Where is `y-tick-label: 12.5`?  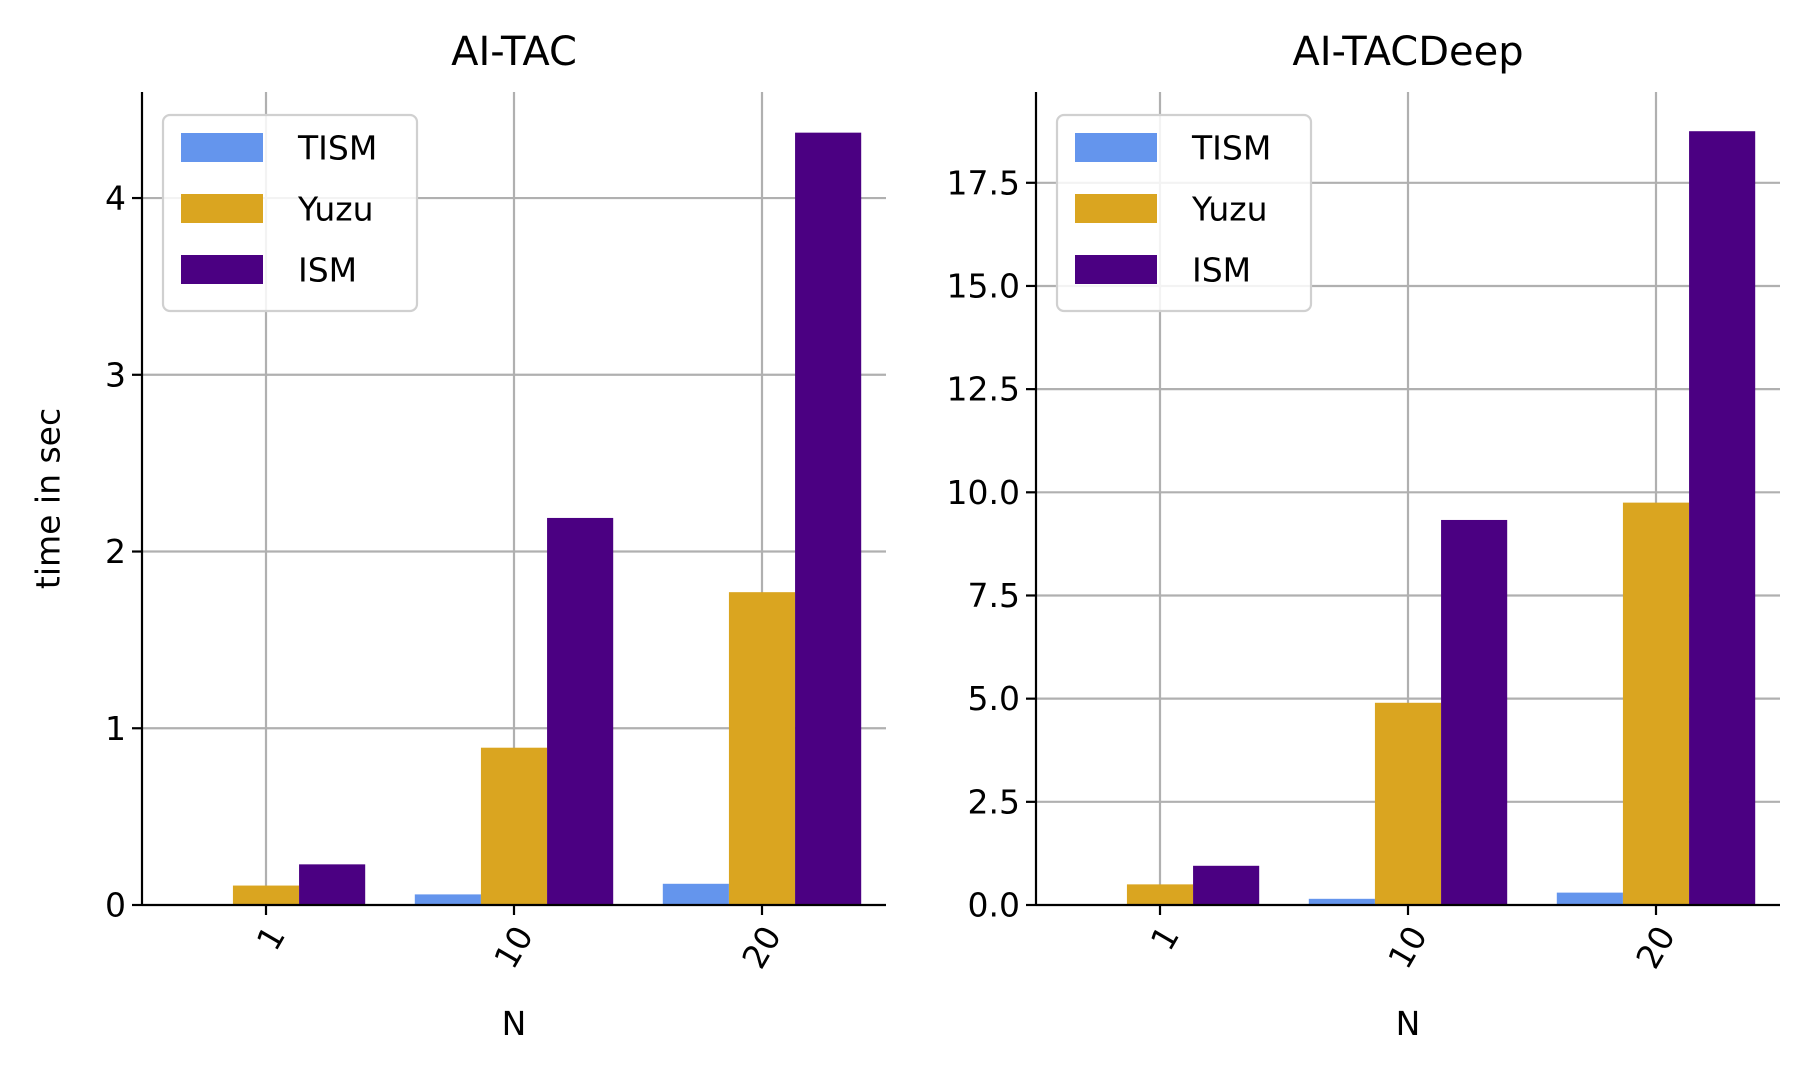
y-tick-label: 12.5 is located at coordinates (983, 389).